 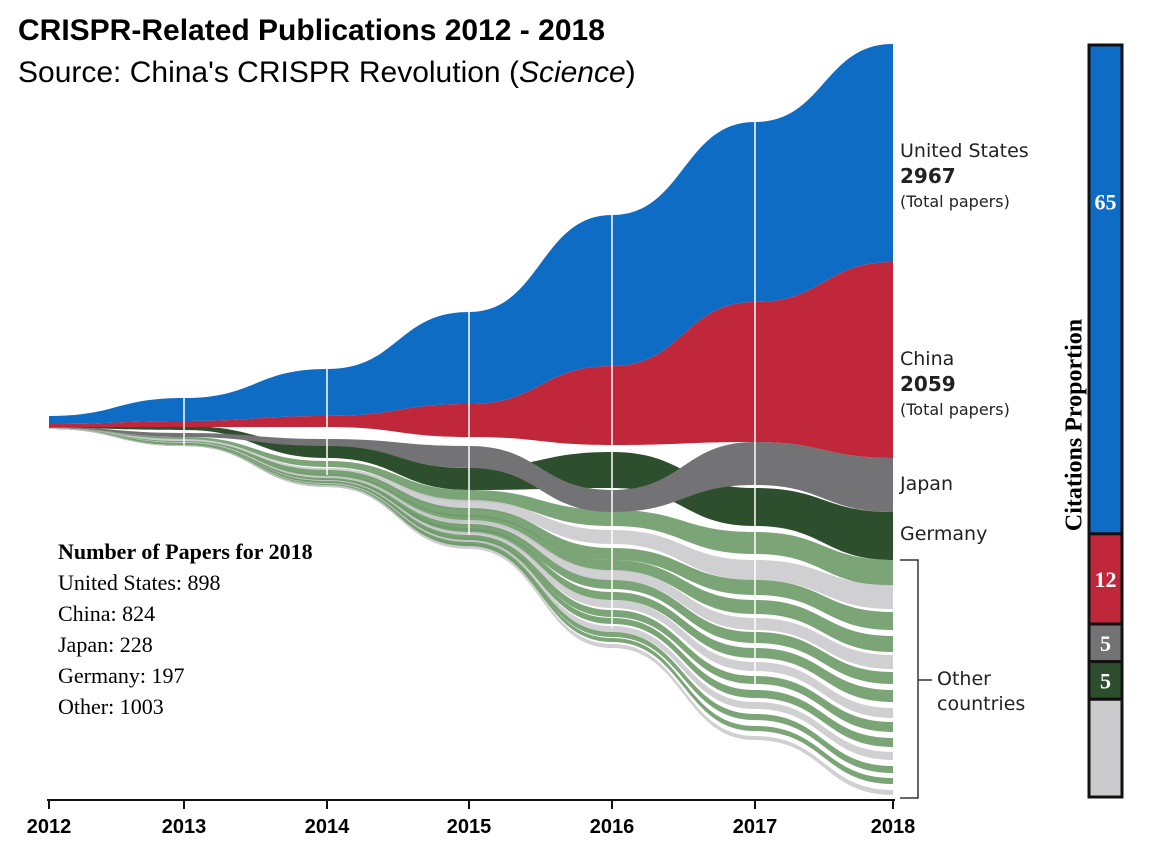 What do you see at coordinates (139, 582) in the screenshot?
I see `summary-line-us: United States: 898` at bounding box center [139, 582].